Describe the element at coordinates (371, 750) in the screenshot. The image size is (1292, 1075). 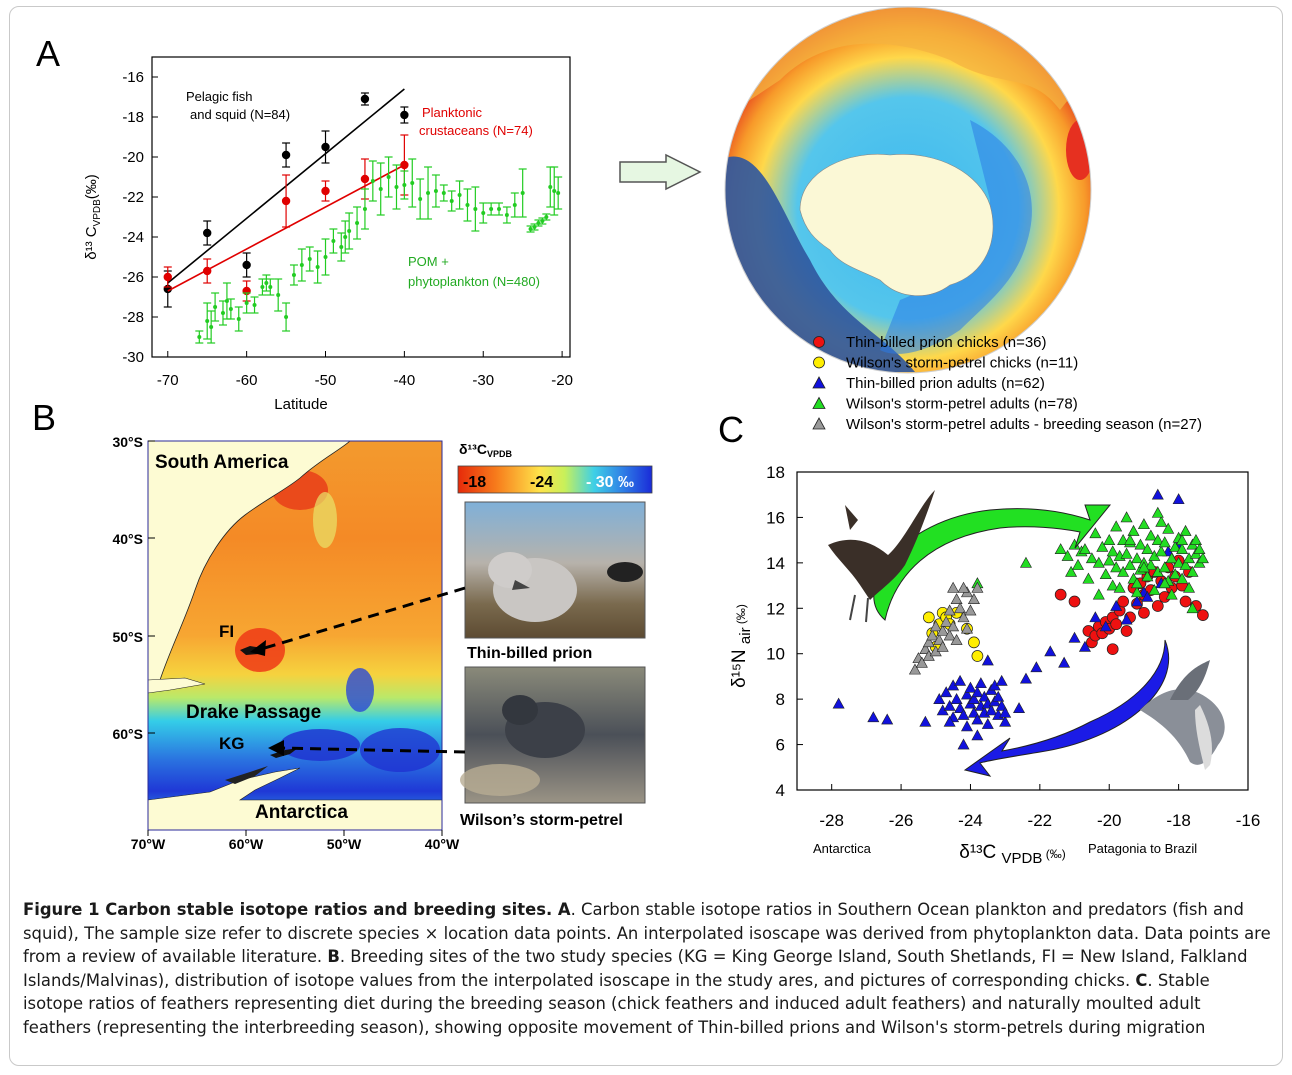
I see `arrow-petrel-to-kg` at that location.